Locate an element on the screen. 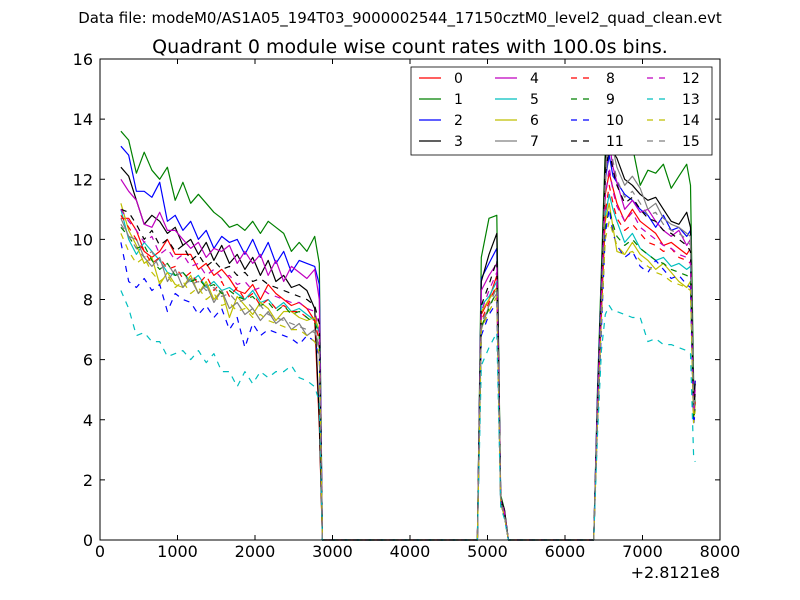 The image size is (800, 600). x-tick-label: 1000 is located at coordinates (177, 551).